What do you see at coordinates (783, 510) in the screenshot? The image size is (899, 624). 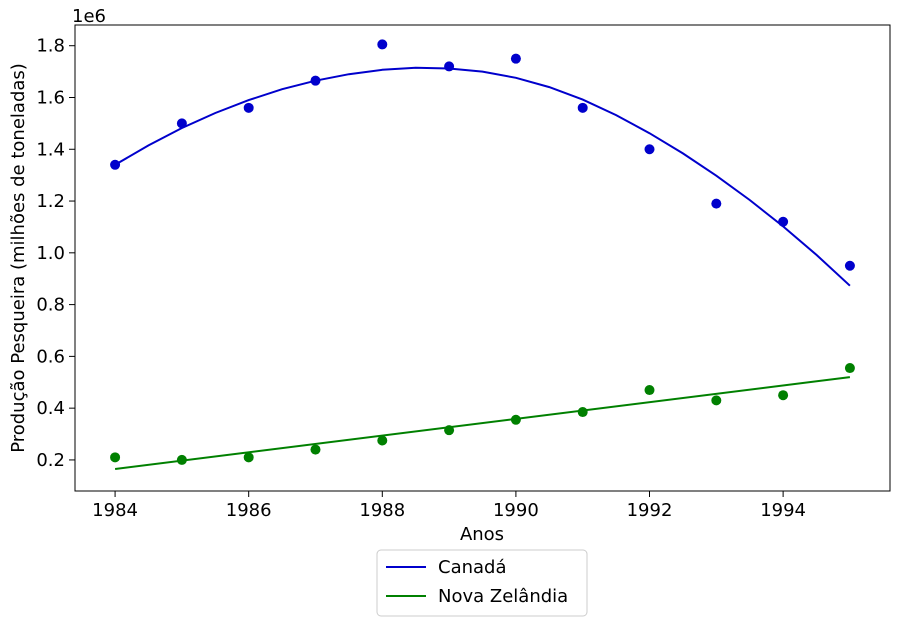 I see `x-tick-label: 1994` at bounding box center [783, 510].